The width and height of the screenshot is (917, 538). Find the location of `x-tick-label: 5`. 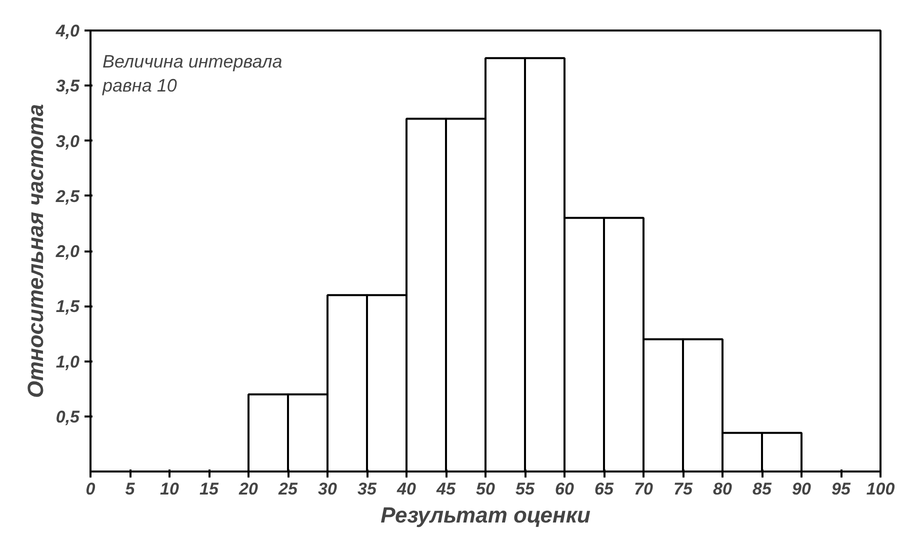

x-tick-label: 5 is located at coordinates (130, 489).